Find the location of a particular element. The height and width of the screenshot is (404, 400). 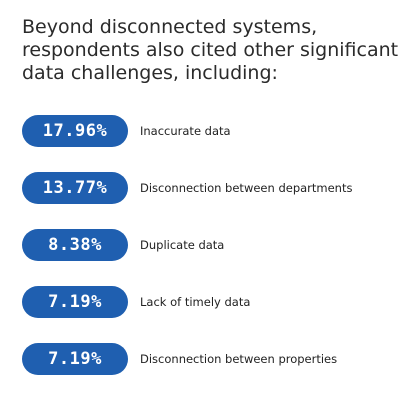

heading-line-3: data challenges, including: is located at coordinates (150, 73).